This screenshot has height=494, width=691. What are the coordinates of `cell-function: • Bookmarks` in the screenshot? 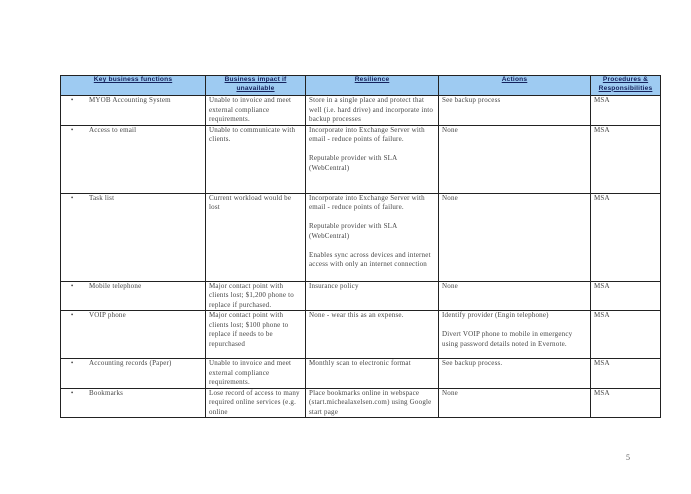 It's located at (133, 402).